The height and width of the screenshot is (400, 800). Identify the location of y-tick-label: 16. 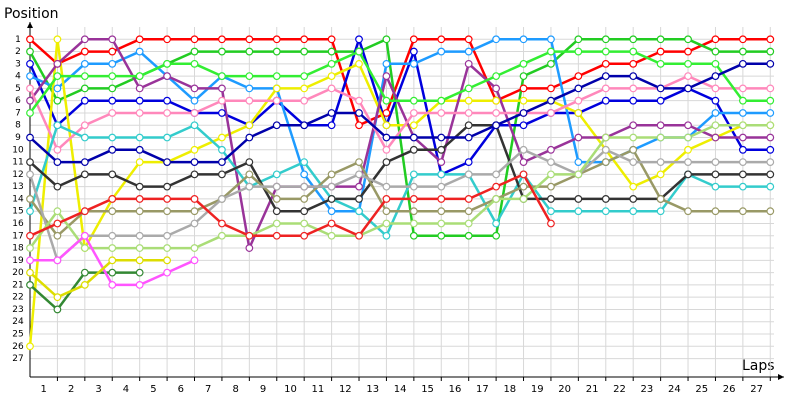
(18, 224).